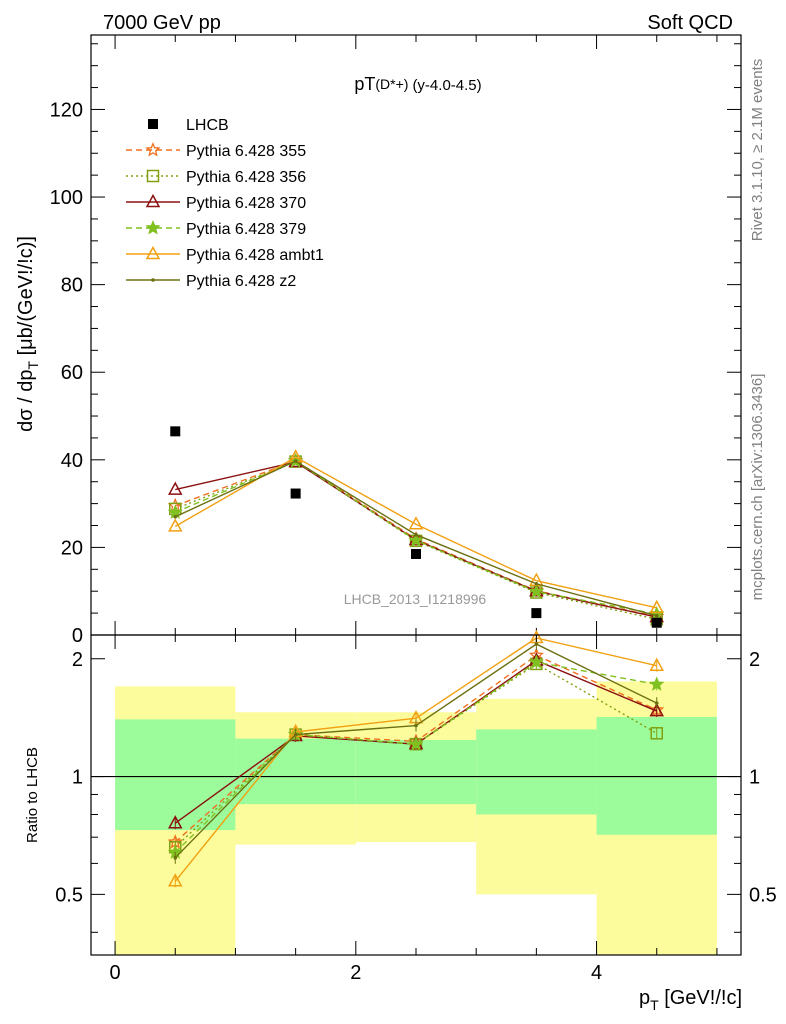 The width and height of the screenshot is (786, 1024). I want to click on ratio-series-pythia-6-428-z2, so click(416, 751).